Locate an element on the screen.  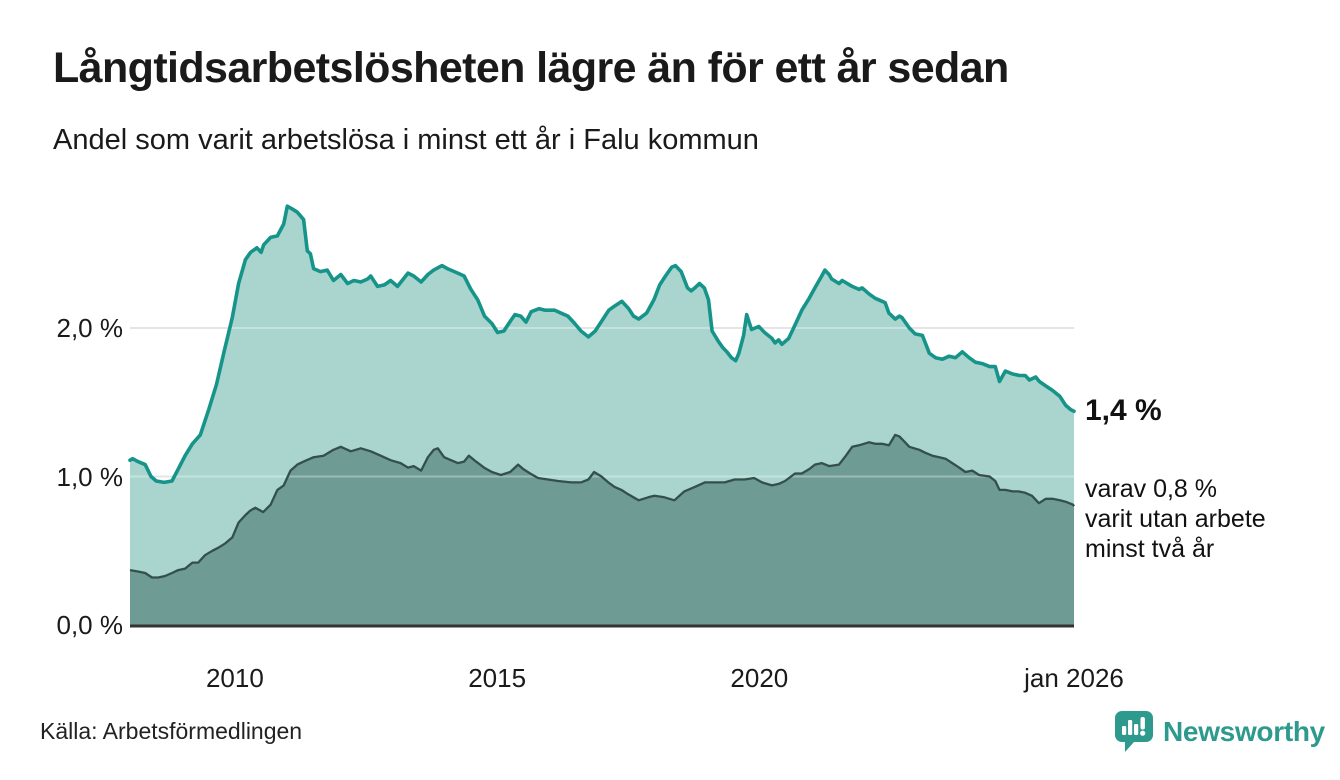
x-axis-tick-label: jan 2026 is located at coordinates (1074, 678).